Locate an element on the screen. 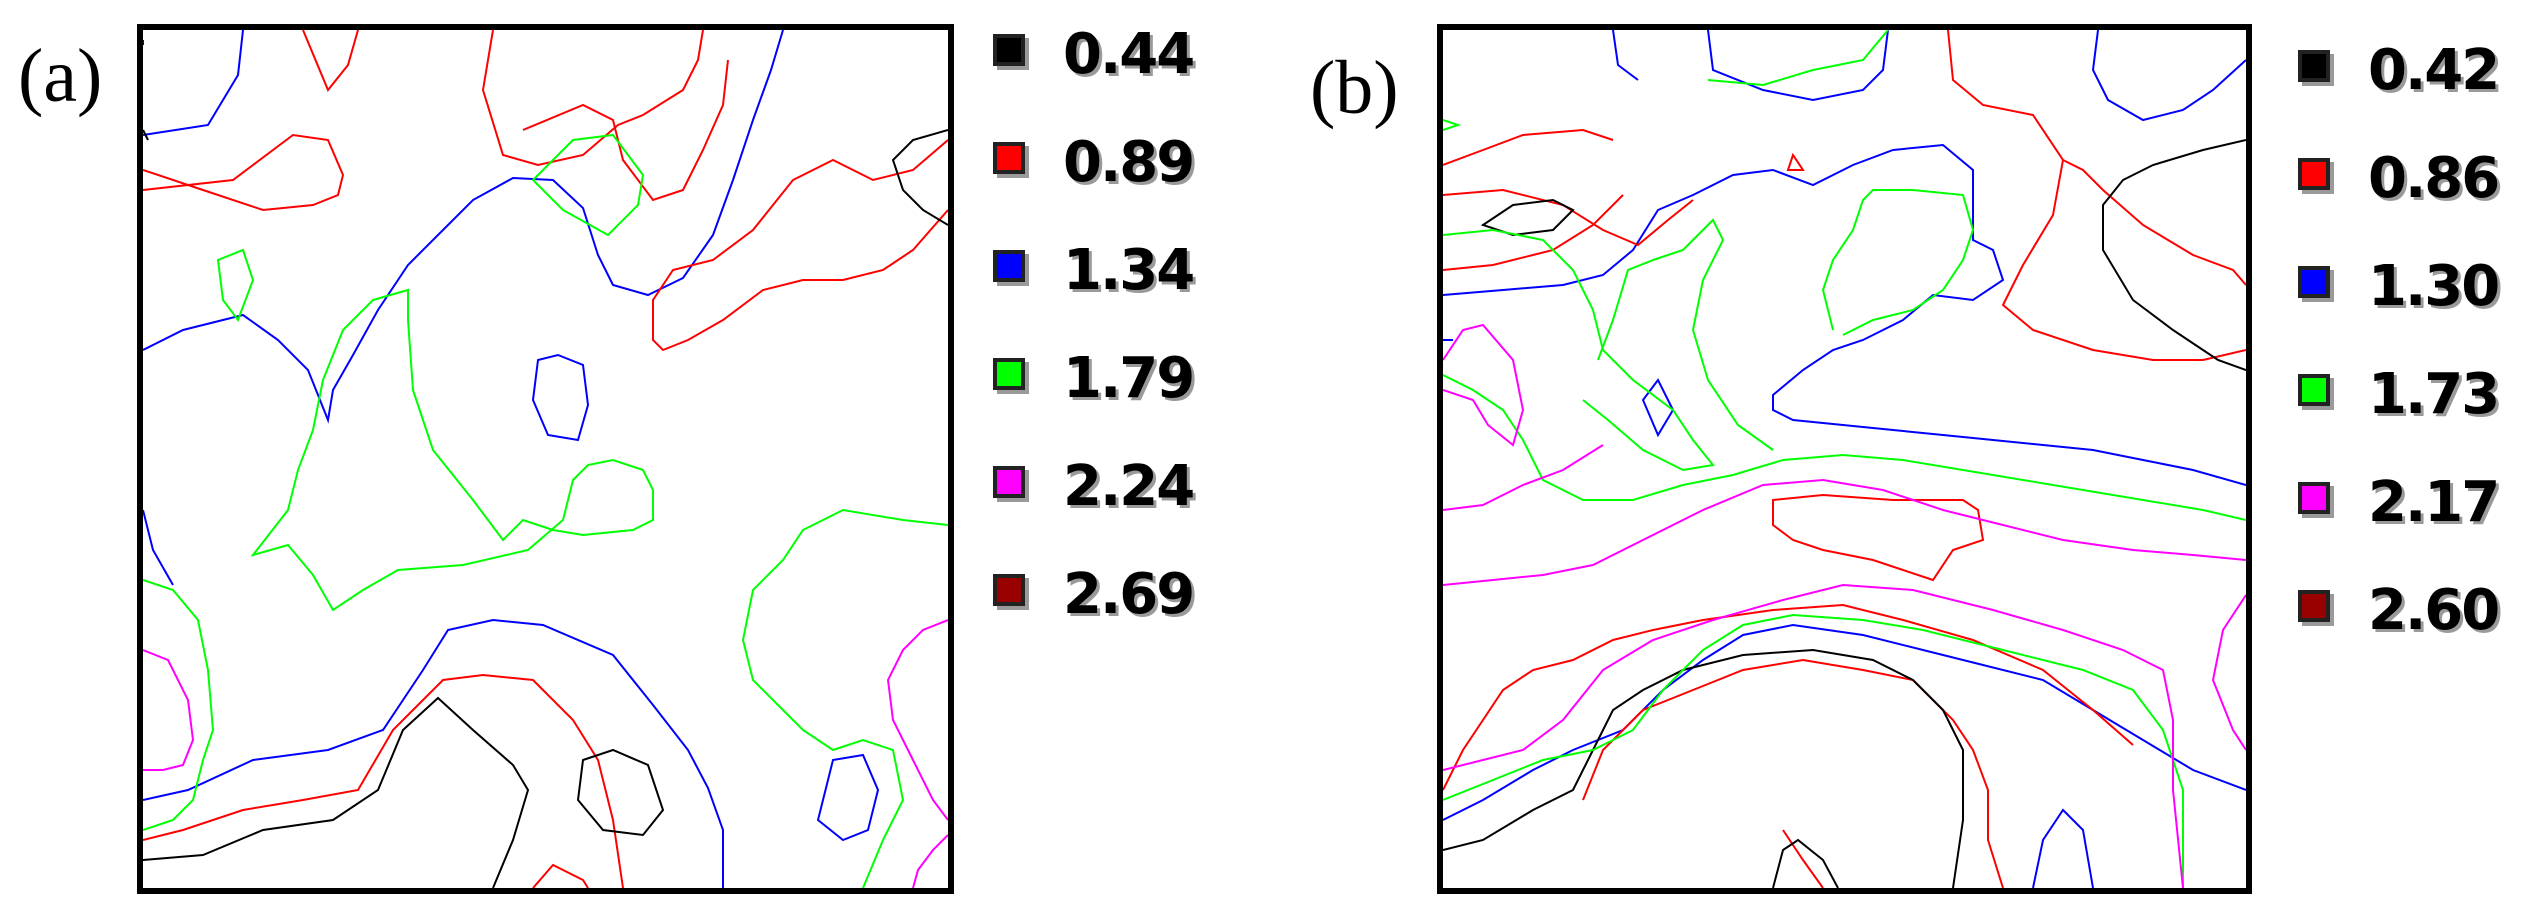 Image resolution: width=2534 pixels, height=919 pixels. legend-item: 2.69 is located at coordinates (1115, 618).